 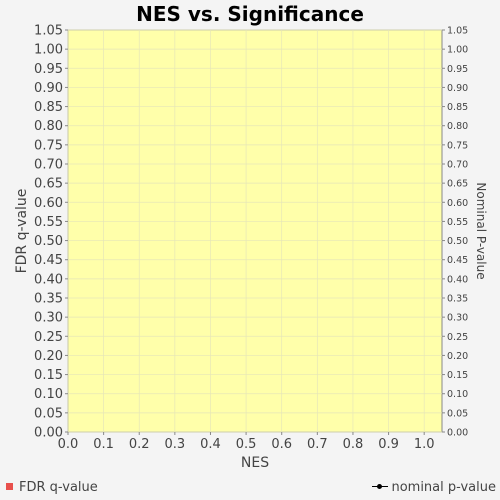 I want to click on y-right-tick-label: 0.40, so click(x=457, y=279).